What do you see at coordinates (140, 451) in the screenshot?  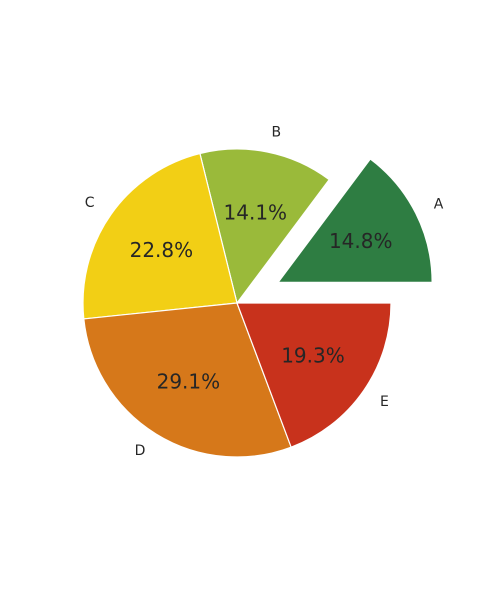 I see `pie-category-label-d: D` at bounding box center [140, 451].